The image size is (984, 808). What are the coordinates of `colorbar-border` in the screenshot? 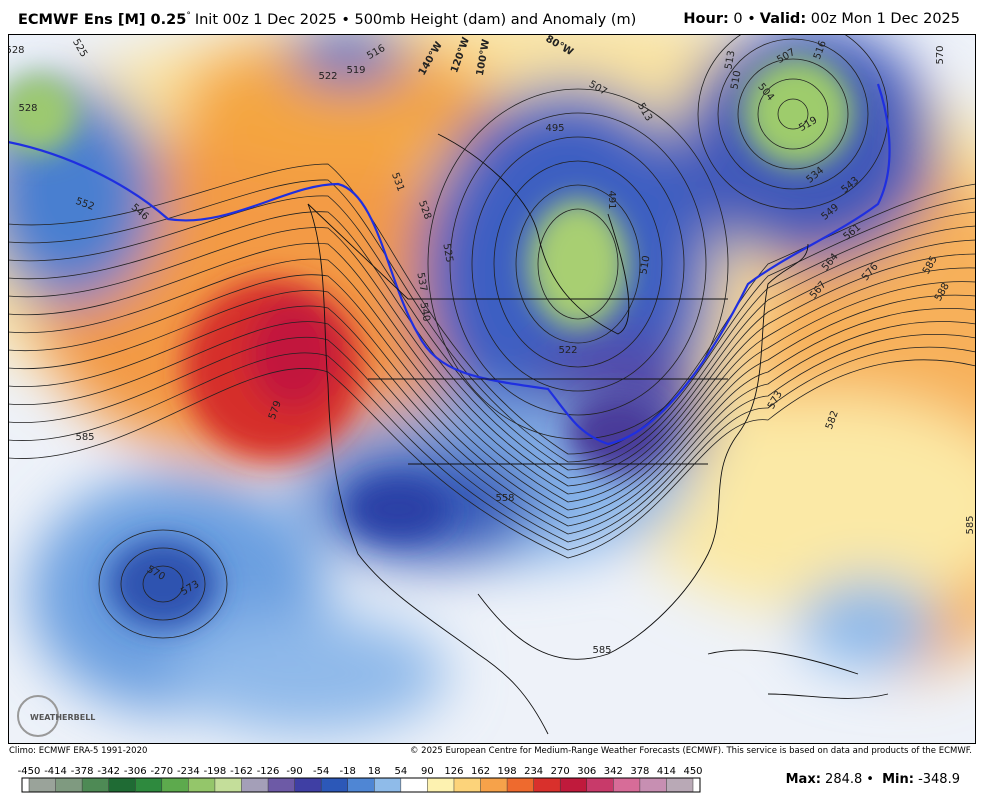 It's located at (361, 785).